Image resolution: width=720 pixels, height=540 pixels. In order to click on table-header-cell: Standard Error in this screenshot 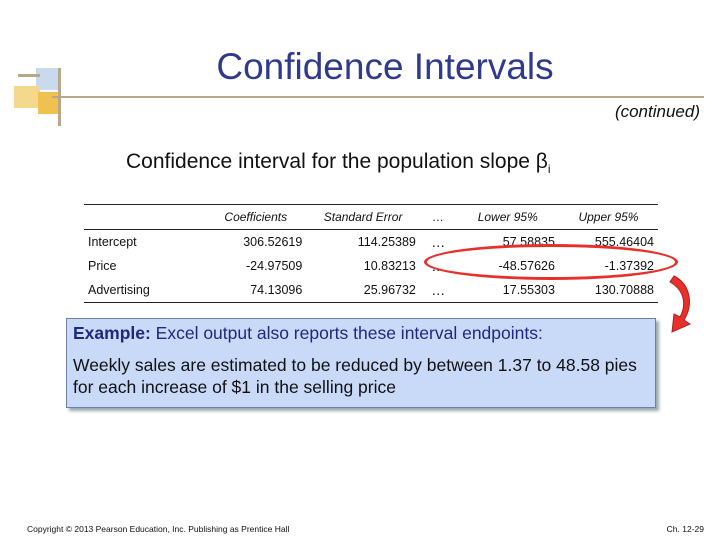, I will do `click(363, 217)`.